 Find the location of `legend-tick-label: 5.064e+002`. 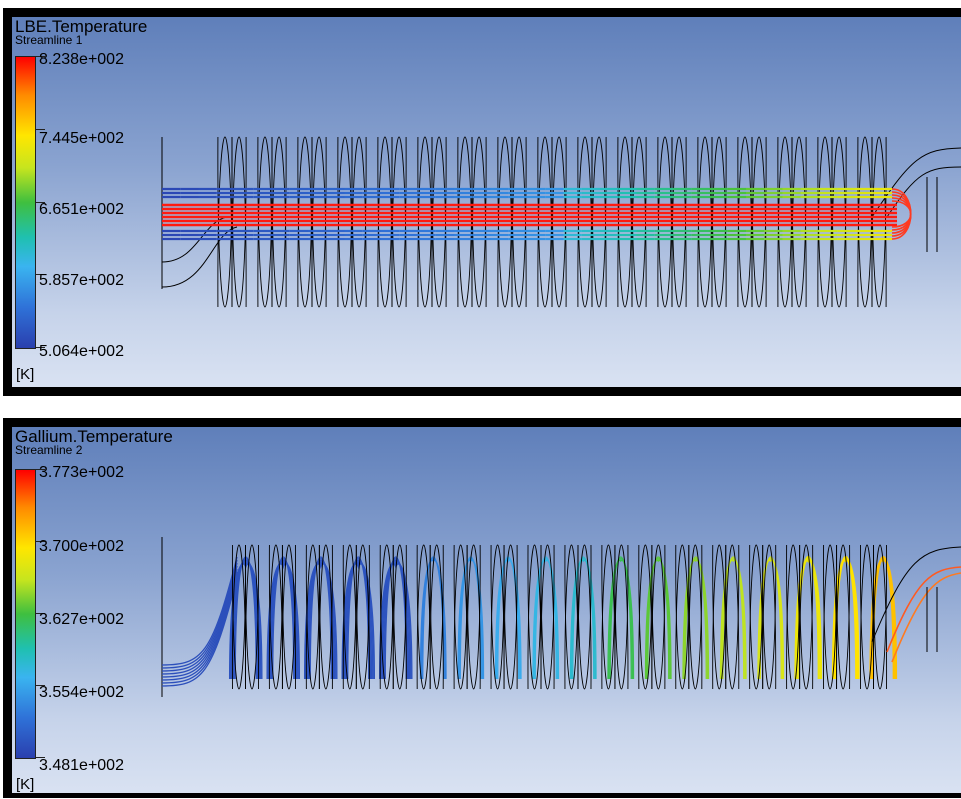

legend-tick-label: 5.064e+002 is located at coordinates (81, 351).